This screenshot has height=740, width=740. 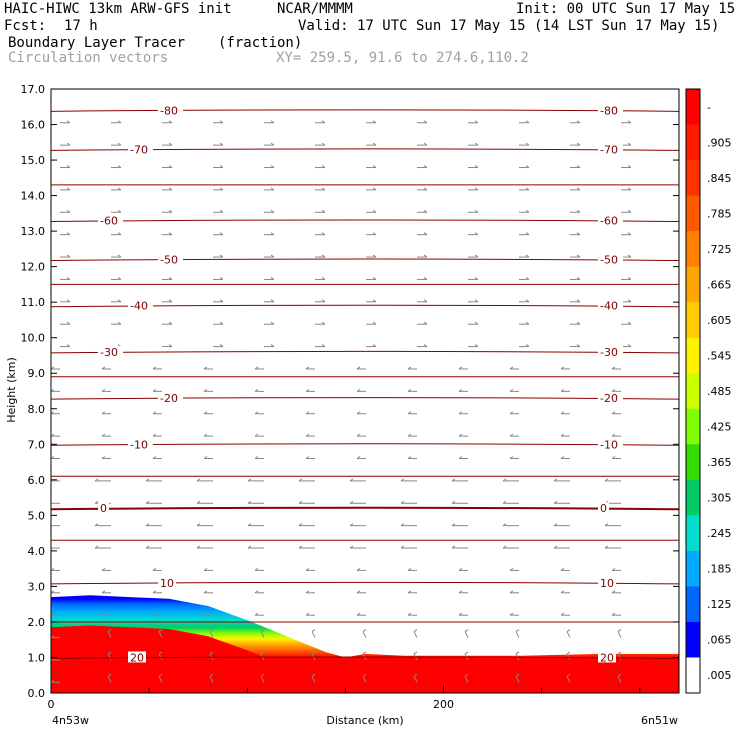 What do you see at coordinates (33, 125) in the screenshot?
I see `y-tick-label: 16.0` at bounding box center [33, 125].